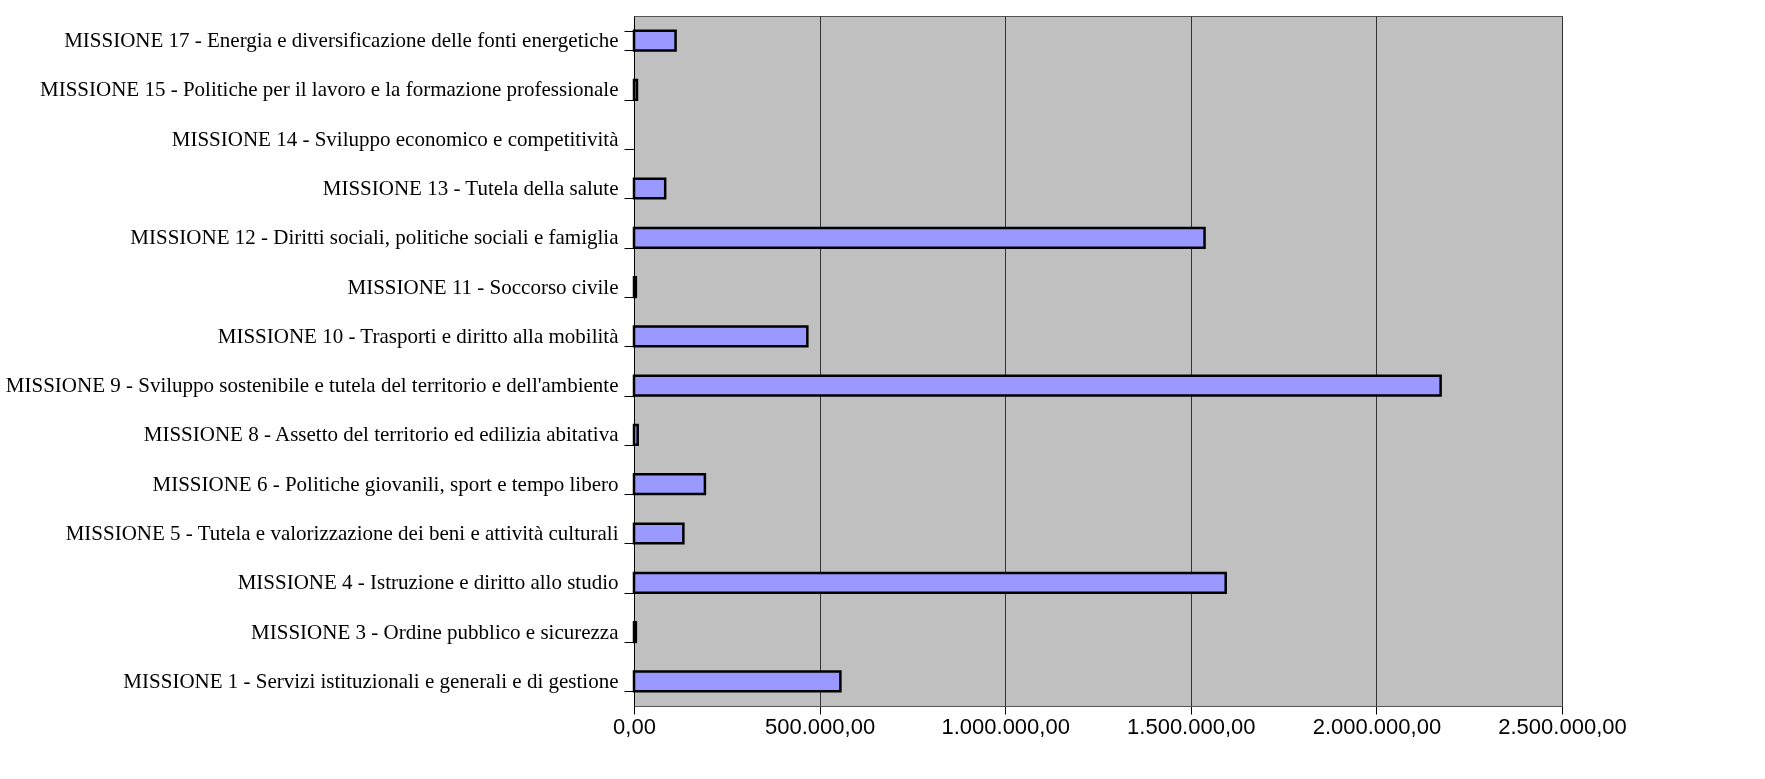 This screenshot has width=1765, height=779. Describe the element at coordinates (1377, 726) in the screenshot. I see `x-tick-label: 2.000.000,00` at that location.